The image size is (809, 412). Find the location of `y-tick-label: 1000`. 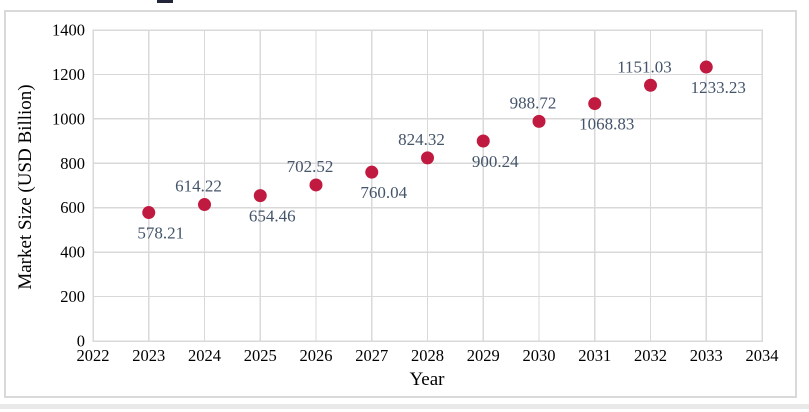

y-tick-label: 1000 is located at coordinates (68, 118).